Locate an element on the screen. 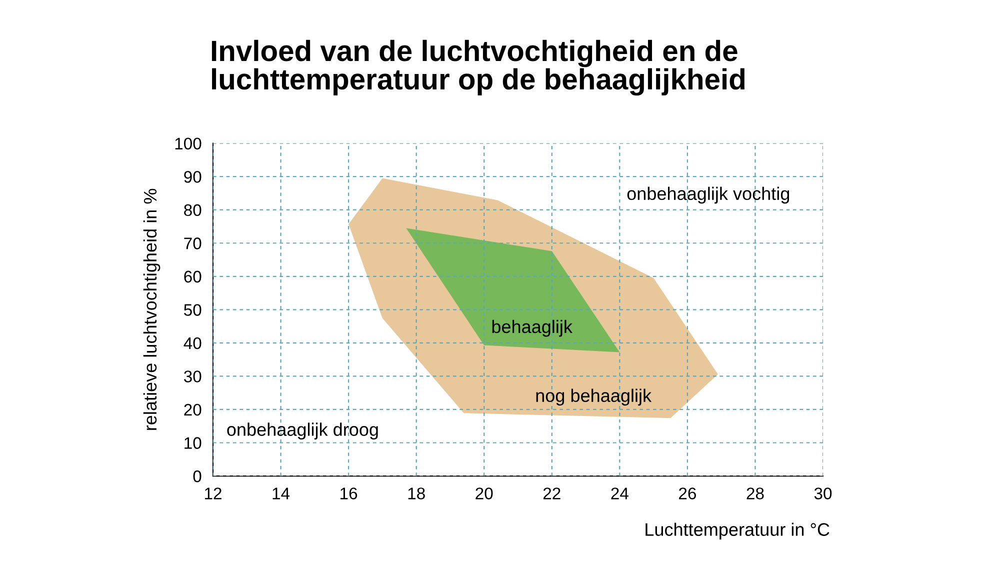 Image resolution: width=1000 pixels, height=562 pixels. x-tick-label: 12 is located at coordinates (213, 494).